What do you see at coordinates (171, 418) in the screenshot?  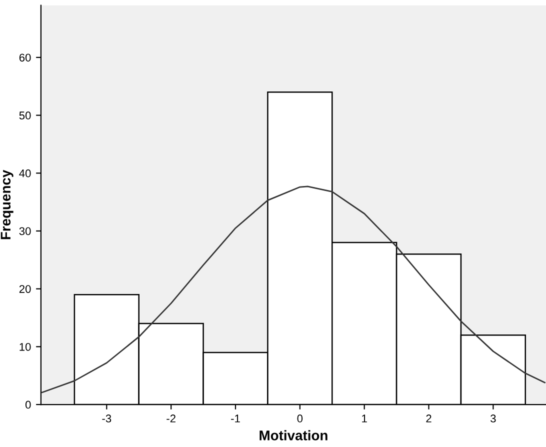 I see `x-tick-label: -2` at bounding box center [171, 418].